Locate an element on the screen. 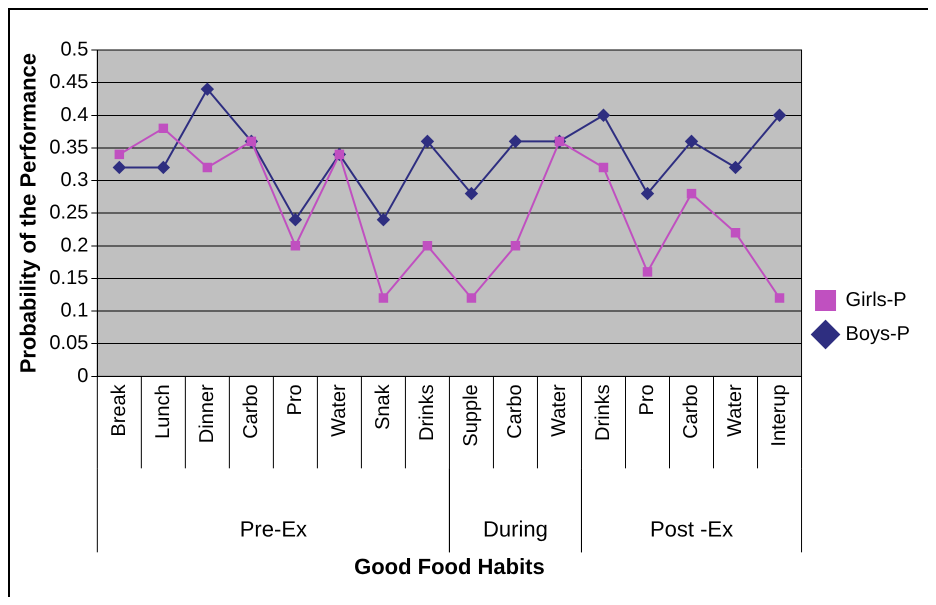  legend-label: Boys-P is located at coordinates (878, 334).